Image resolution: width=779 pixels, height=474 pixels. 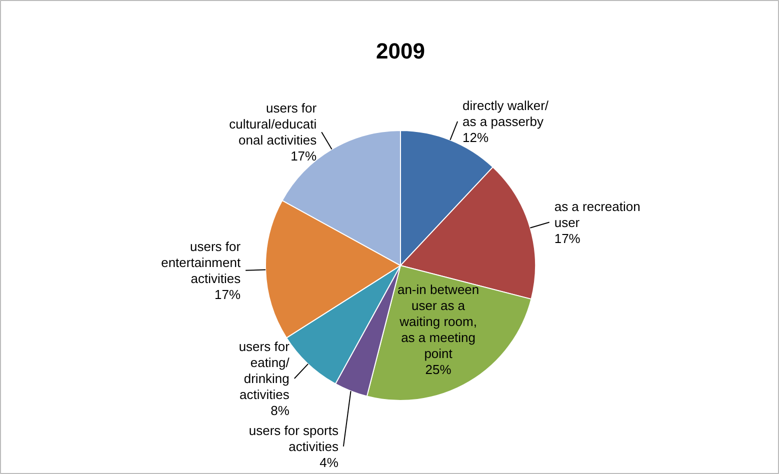 What do you see at coordinates (476, 137) in the screenshot?
I see `data-label: 12%` at bounding box center [476, 137].